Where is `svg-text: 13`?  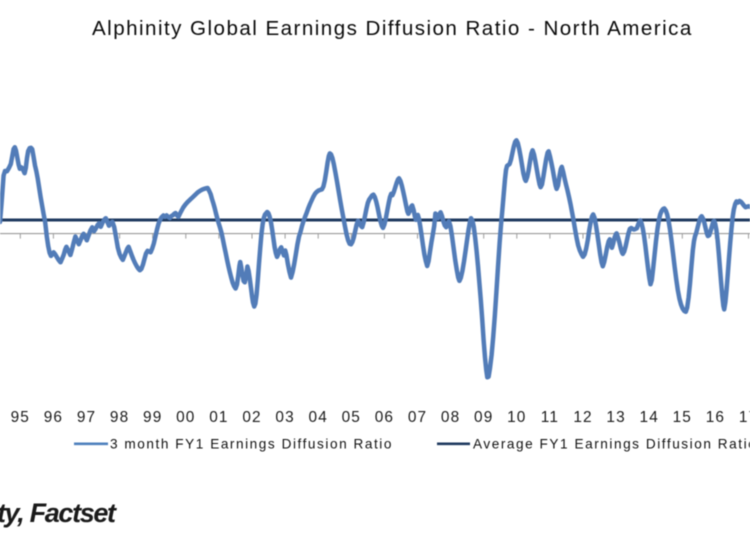
svg-text: 13 is located at coordinates (615, 417).